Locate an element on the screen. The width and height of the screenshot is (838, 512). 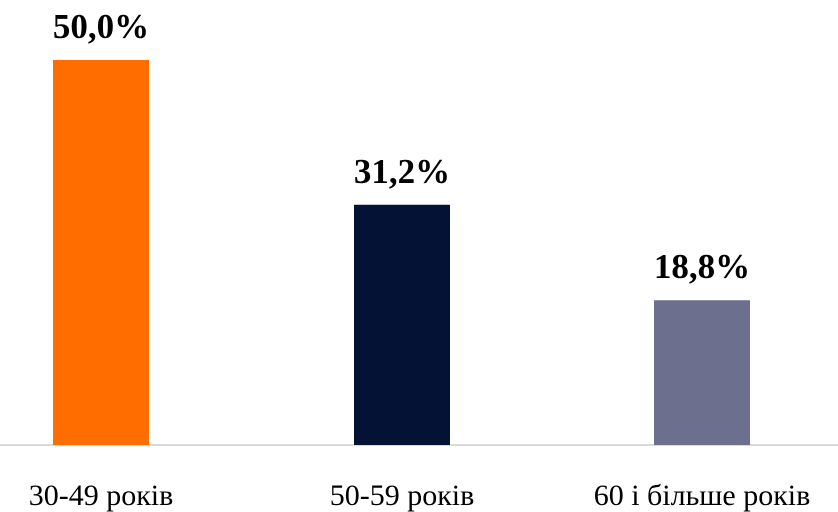
x-tick-label: 60 і більше років is located at coordinates (702, 495).